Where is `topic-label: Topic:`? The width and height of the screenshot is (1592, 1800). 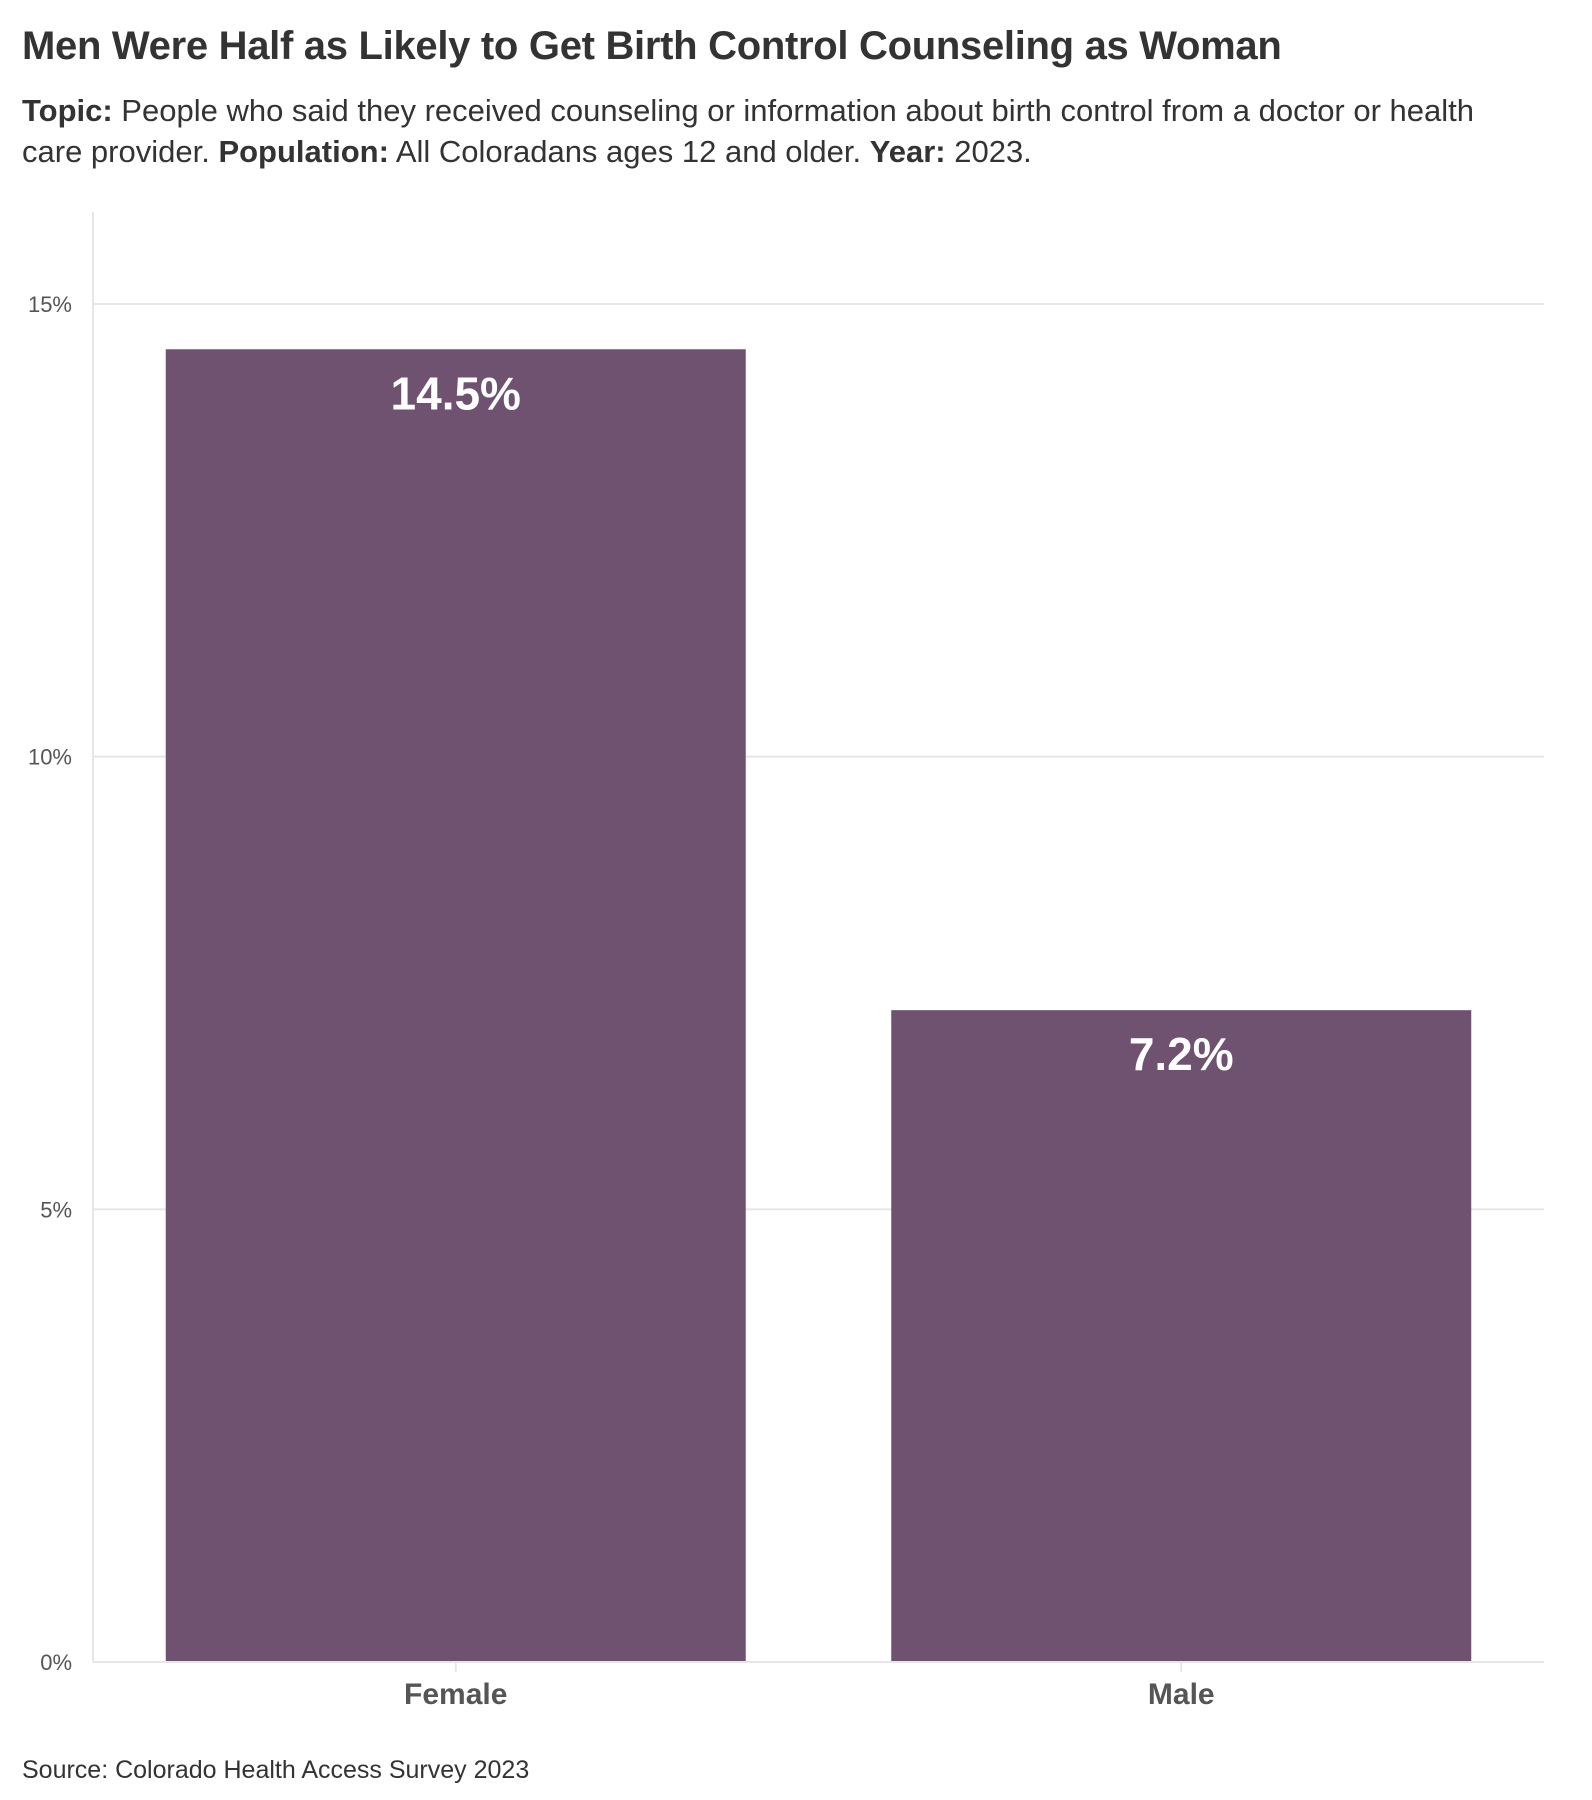 topic-label: Topic: is located at coordinates (67, 110).